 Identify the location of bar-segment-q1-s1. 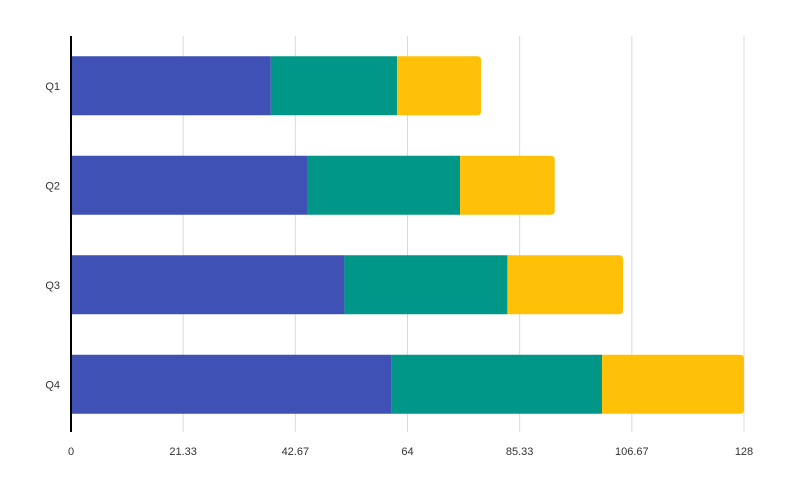
(171, 86).